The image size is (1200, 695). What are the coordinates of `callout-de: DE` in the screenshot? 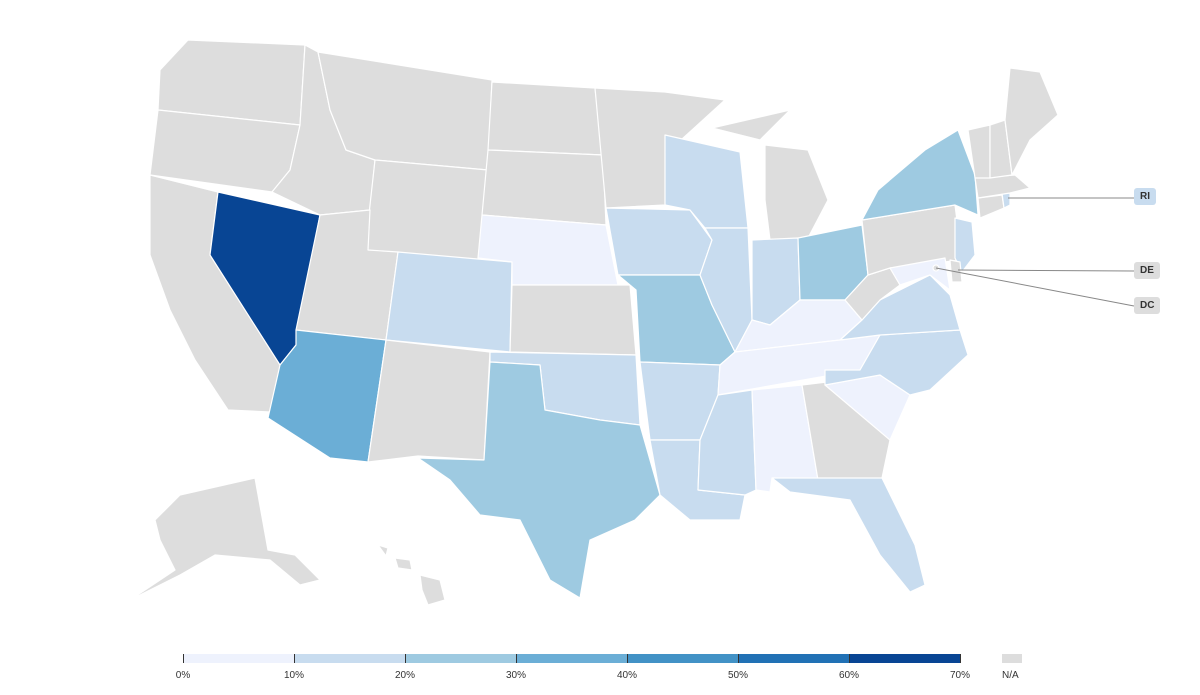 It's located at (1147, 270).